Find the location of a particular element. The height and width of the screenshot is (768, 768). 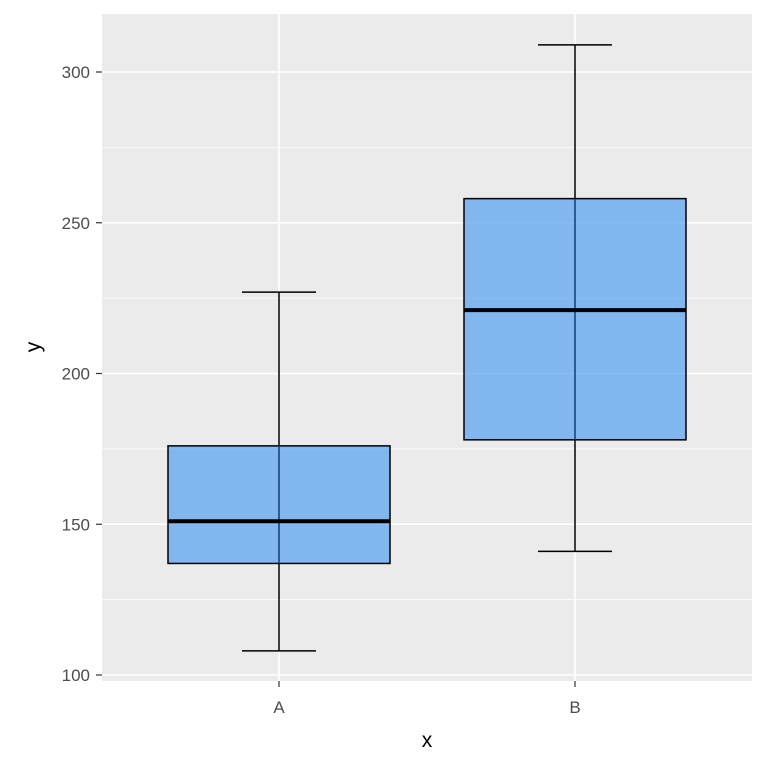

x-tick-label: A is located at coordinates (279, 707).